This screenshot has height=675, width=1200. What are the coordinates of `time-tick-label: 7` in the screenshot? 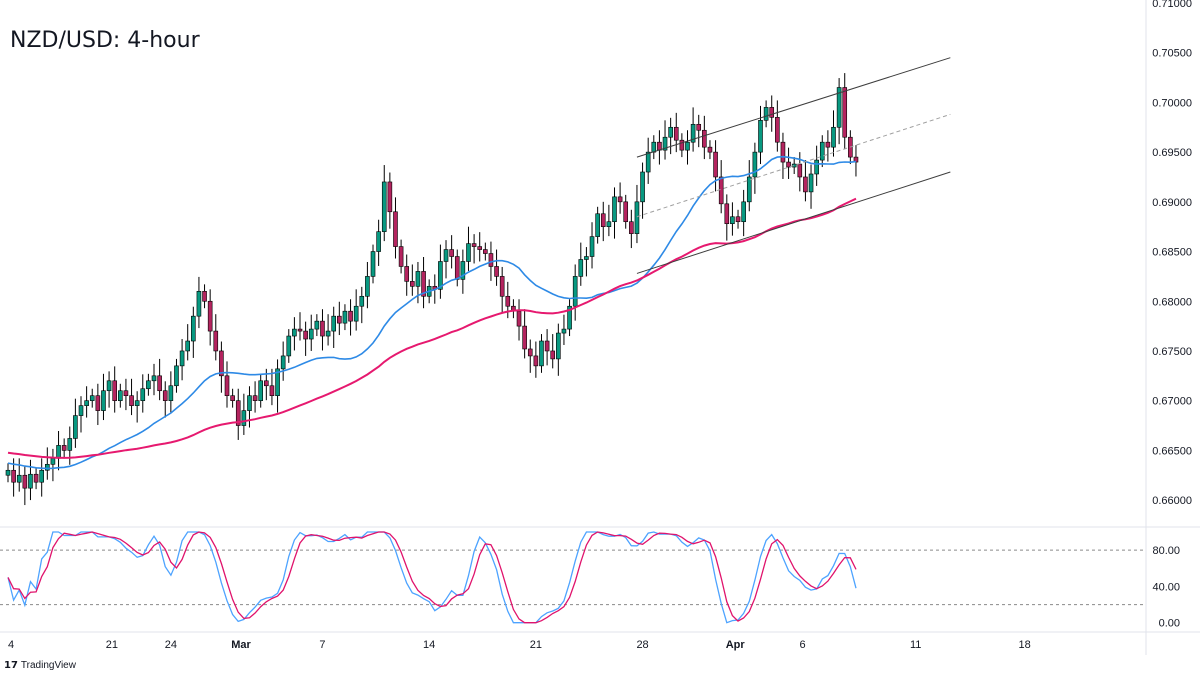 It's located at (322, 645).